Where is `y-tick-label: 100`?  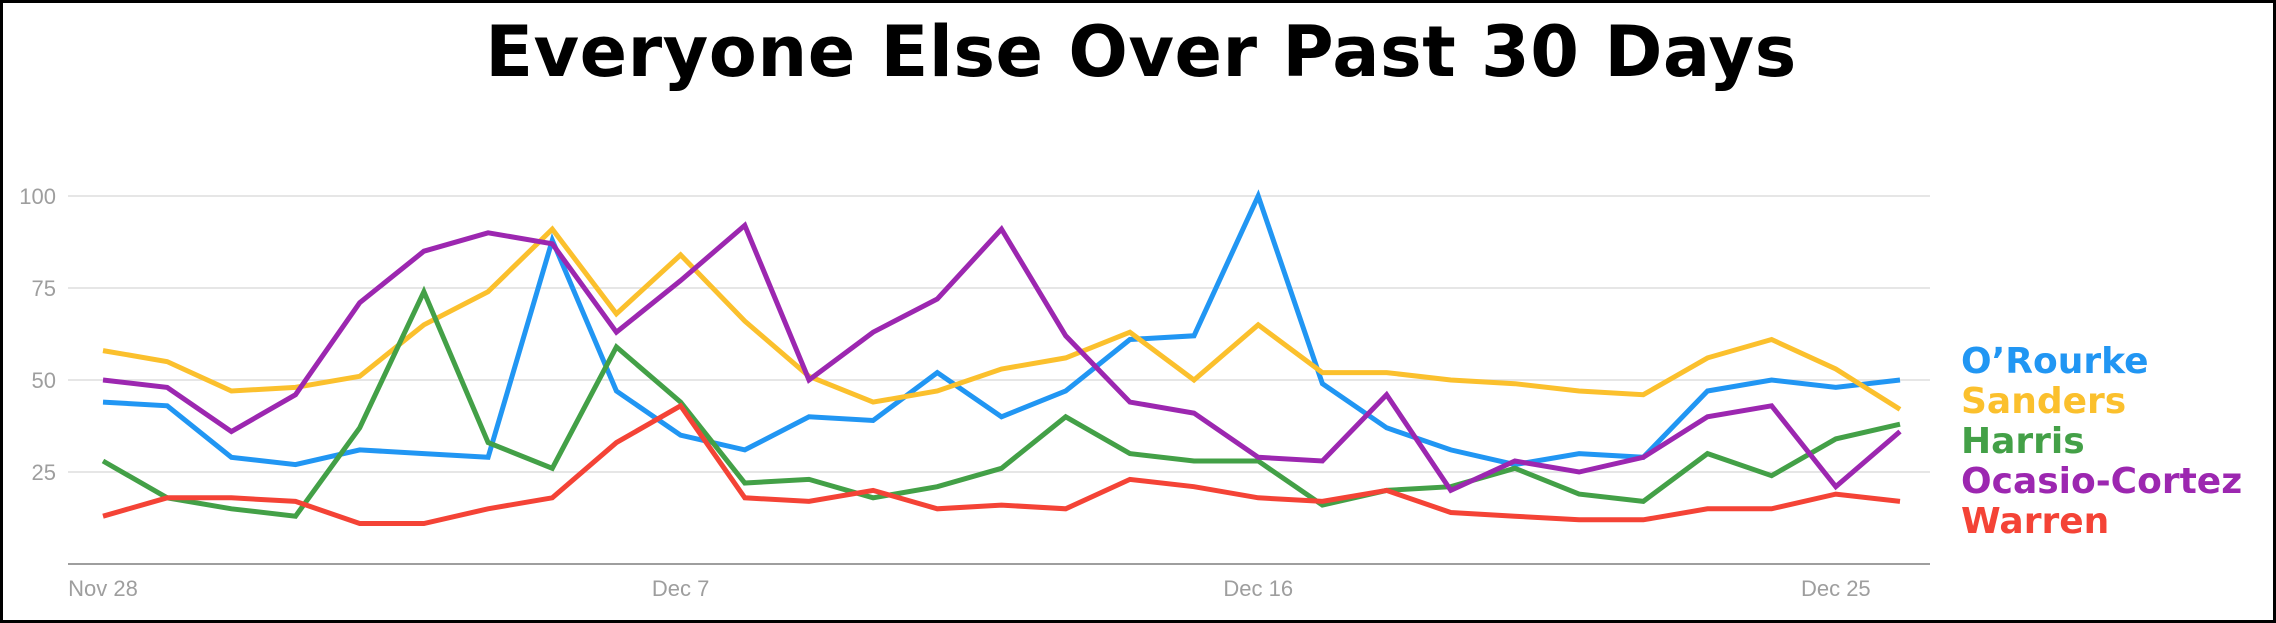 y-tick-label: 100 is located at coordinates (37, 196).